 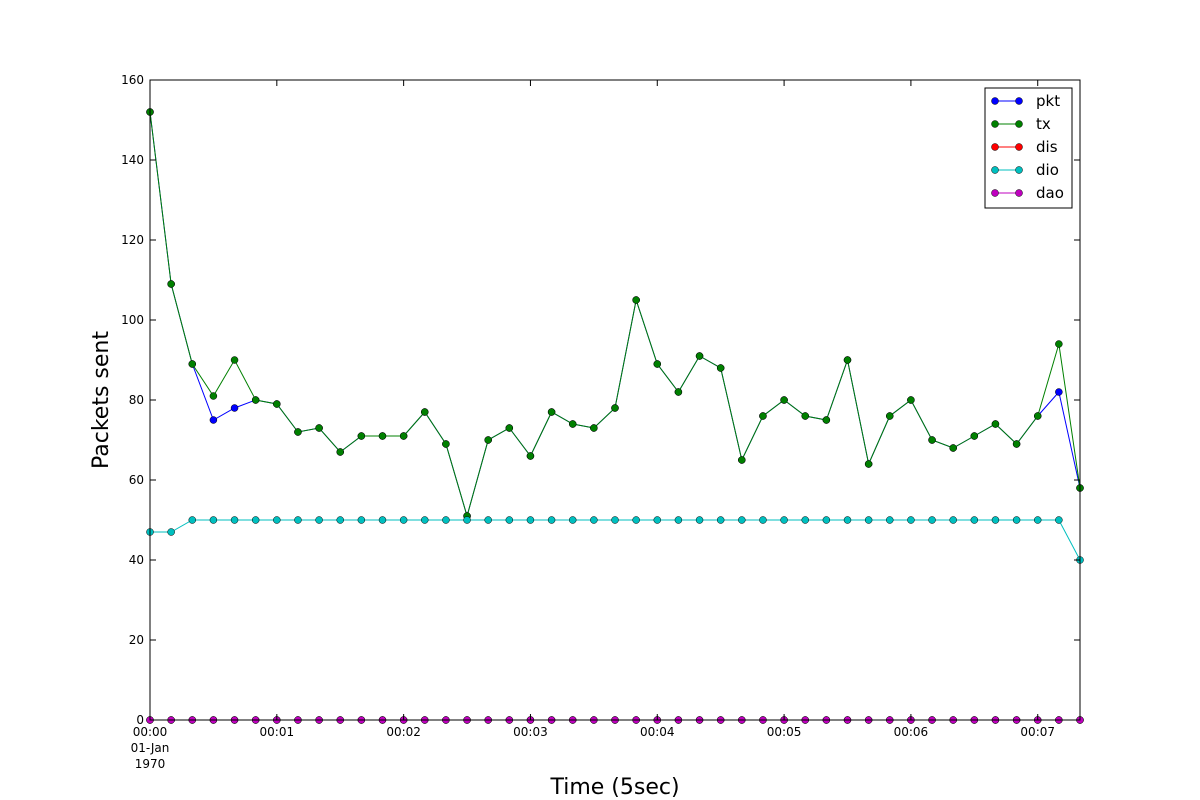 I want to click on y-tick-label: 120, so click(x=132, y=240).